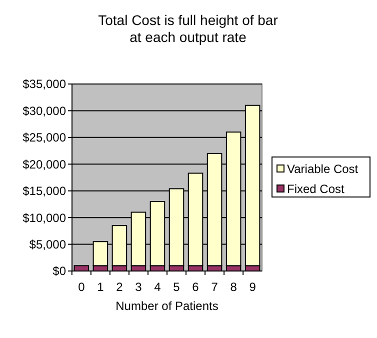 Image resolution: width=377 pixels, height=338 pixels. Describe the element at coordinates (44, 111) in the screenshot. I see `y-tick-label: $30,000` at that location.